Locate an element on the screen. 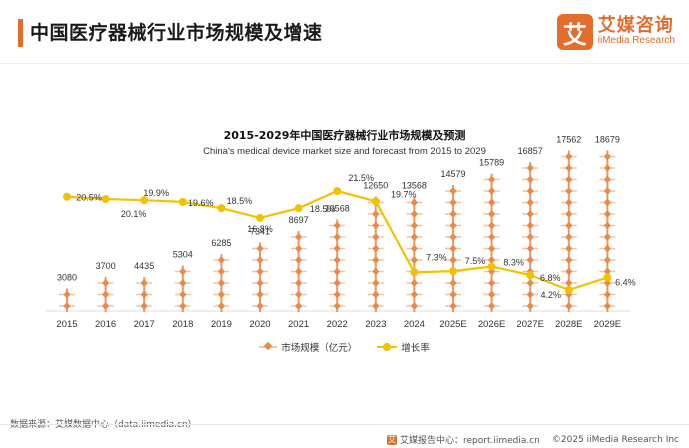  growth-rate-label: 7.5% is located at coordinates (475, 261).